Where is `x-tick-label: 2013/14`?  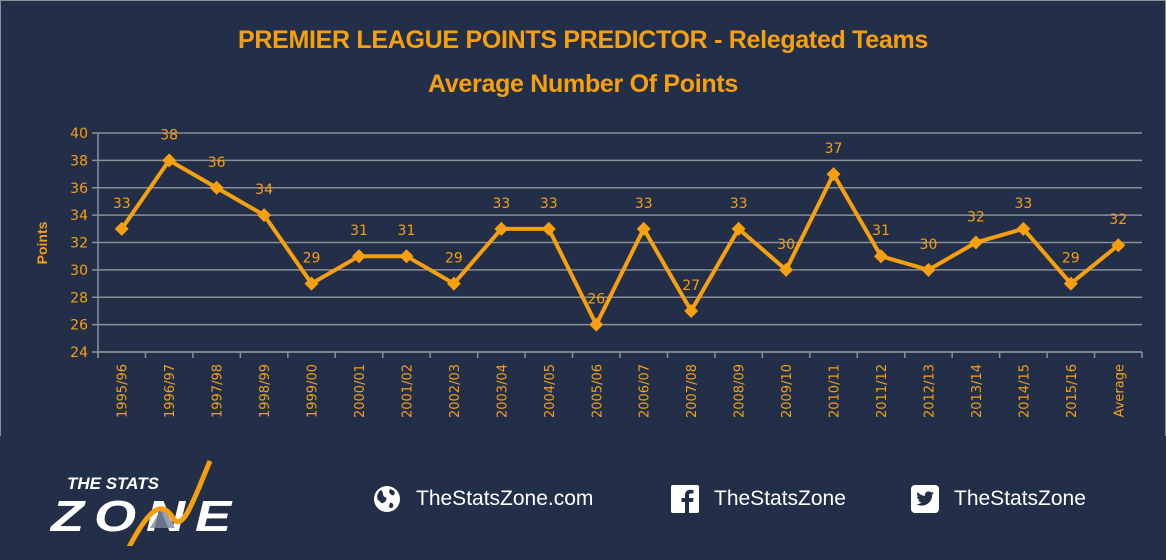 x-tick-label: 2013/14 is located at coordinates (977, 391).